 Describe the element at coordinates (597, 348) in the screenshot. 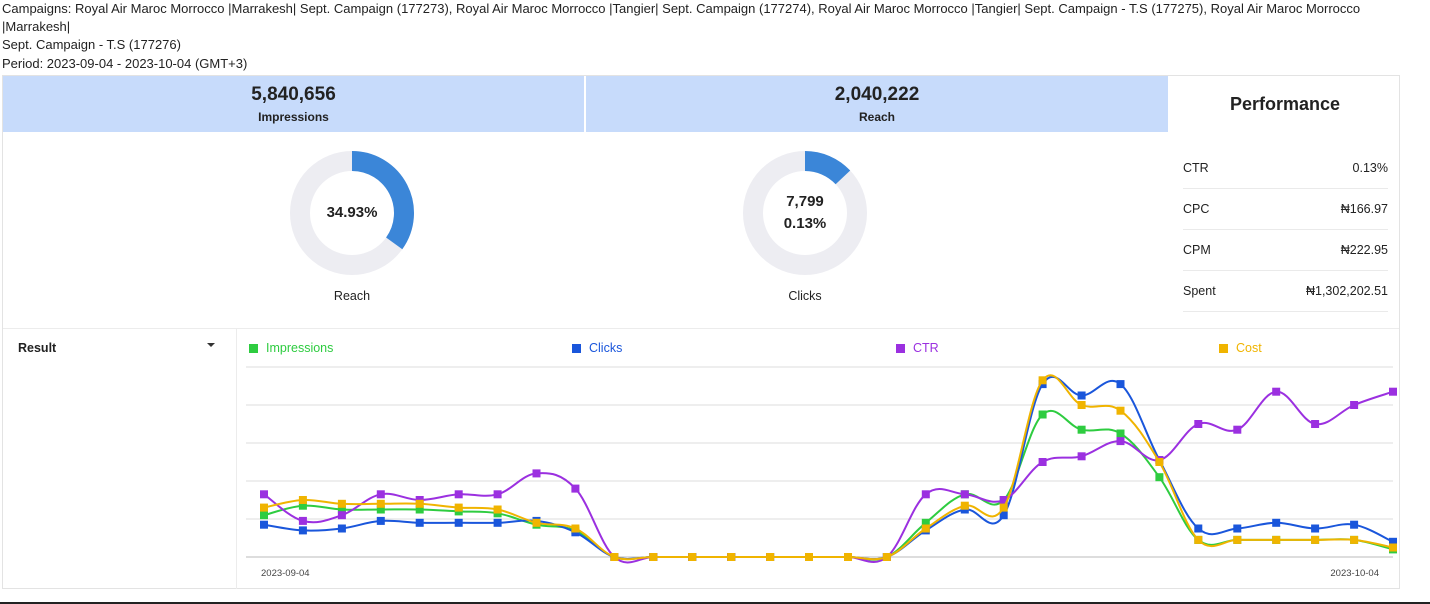

I see `legend-clicks: Clicks` at that location.